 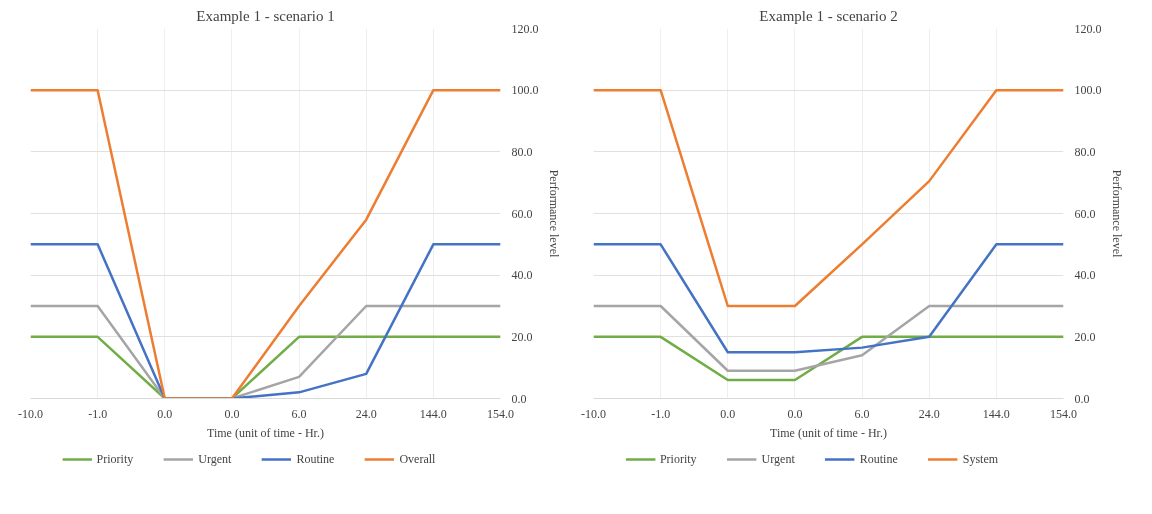 I want to click on legend-label: Overall, so click(x=417, y=459).